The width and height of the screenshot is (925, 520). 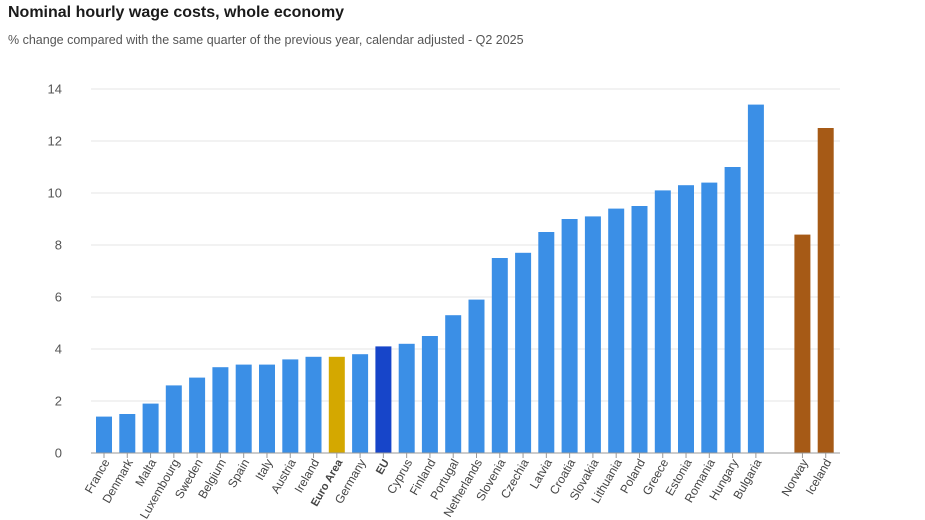 I want to click on y-tick-label: 12, so click(x=55, y=141).